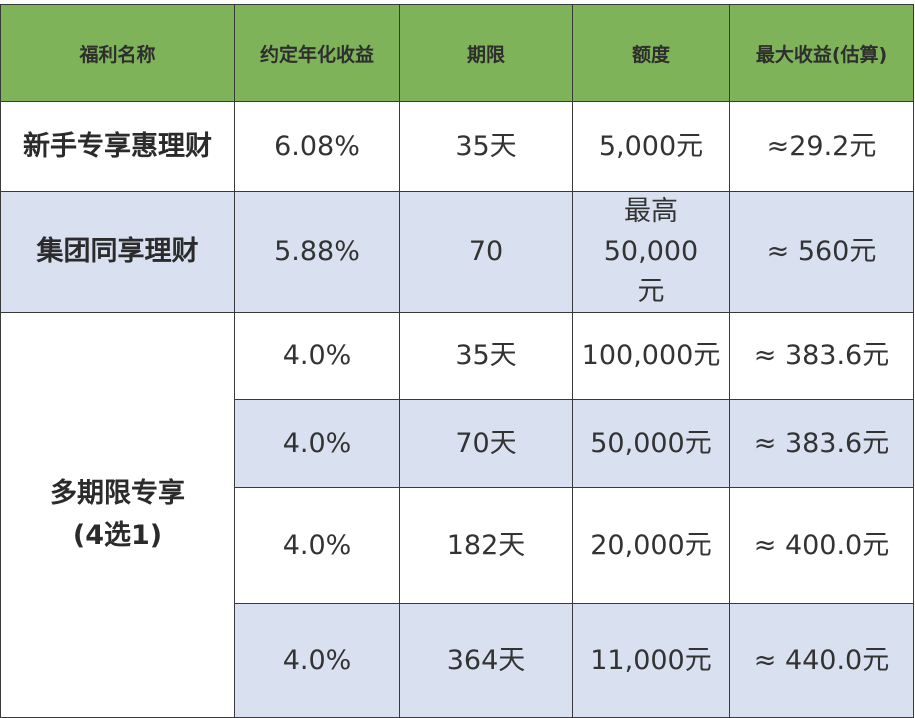  Describe the element at coordinates (117, 53) in the screenshot. I see `header-name: 福利名称` at that location.